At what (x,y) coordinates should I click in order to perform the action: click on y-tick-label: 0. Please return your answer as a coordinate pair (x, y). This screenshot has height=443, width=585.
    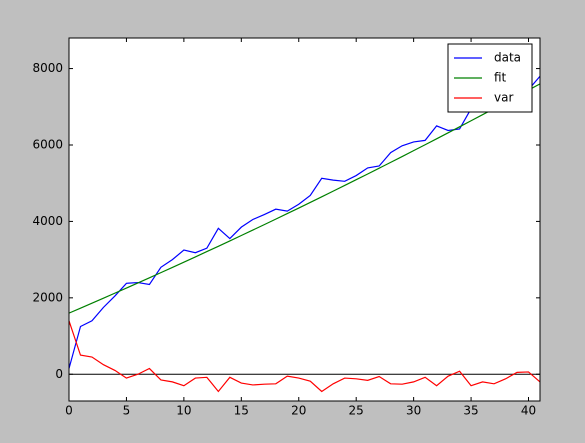
    Looking at the image, I should click on (59, 374).